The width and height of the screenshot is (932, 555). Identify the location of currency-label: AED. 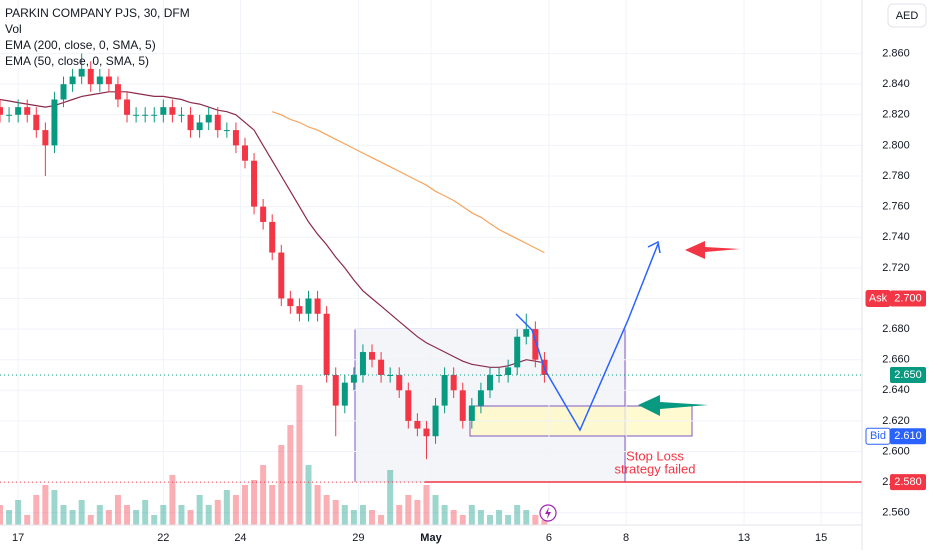
(907, 16).